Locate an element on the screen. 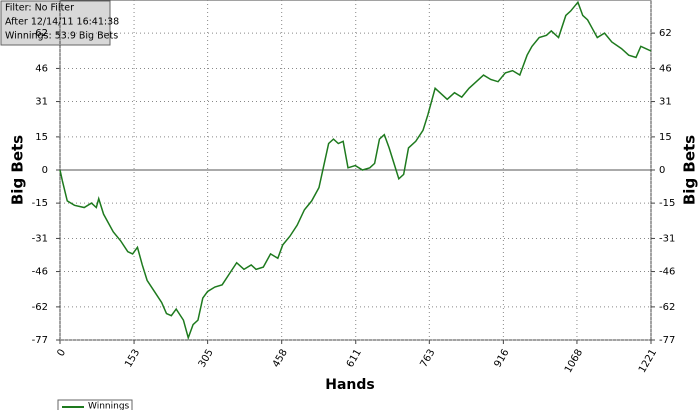 The width and height of the screenshot is (700, 414). y-tick-label: 31 is located at coordinates (41, 102).